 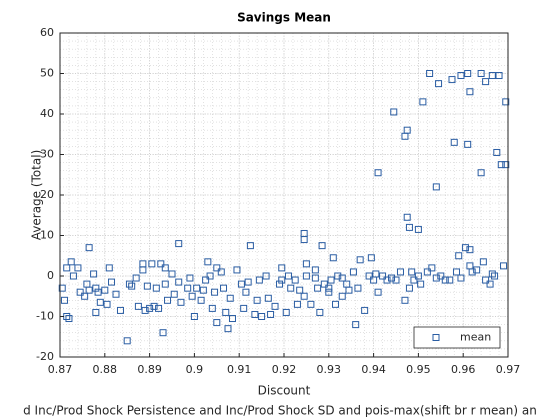 I want to click on x-tick-label: 0.92, so click(x=284, y=369).